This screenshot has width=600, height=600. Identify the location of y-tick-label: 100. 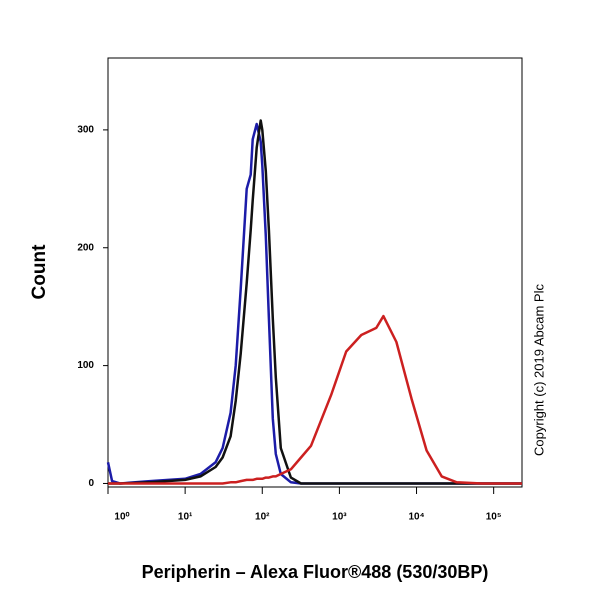
(85, 365).